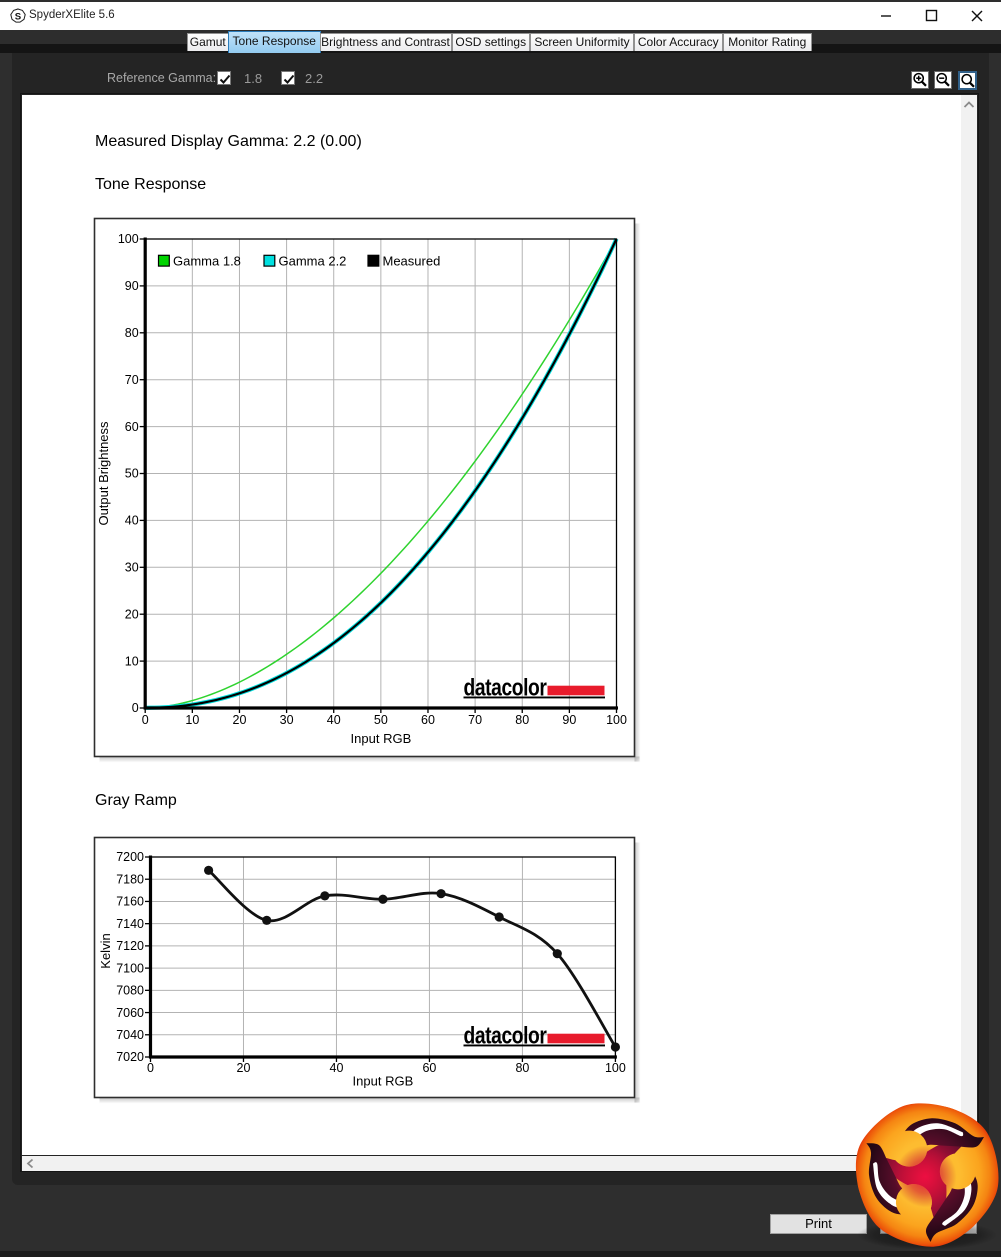 The image size is (1001, 1257). I want to click on svg-text: 7120, so click(130, 946).